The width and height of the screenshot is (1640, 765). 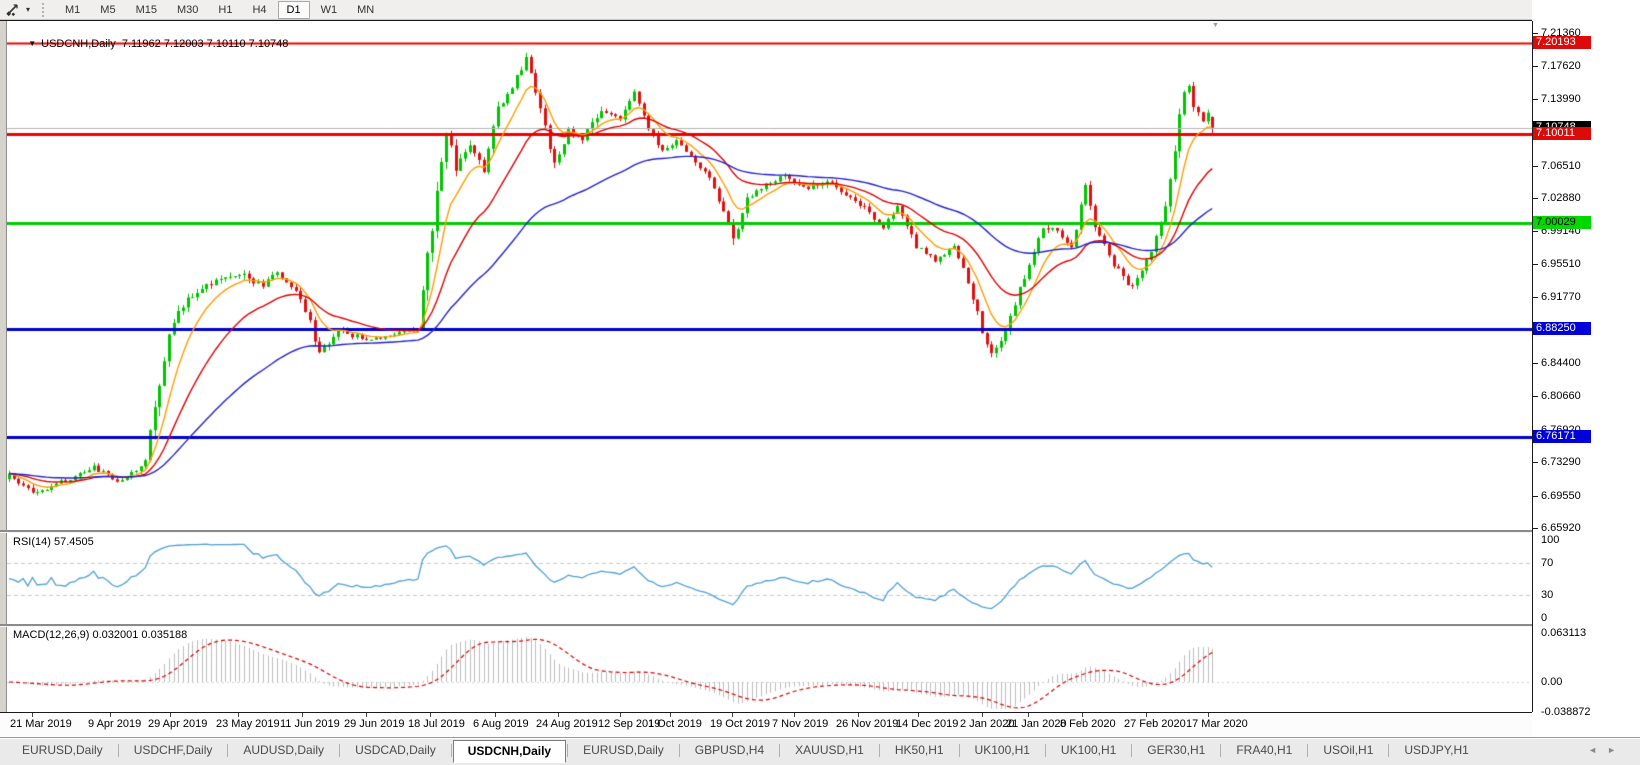 What do you see at coordinates (225, 9) in the screenshot?
I see `timeframe-button-h1: H1` at bounding box center [225, 9].